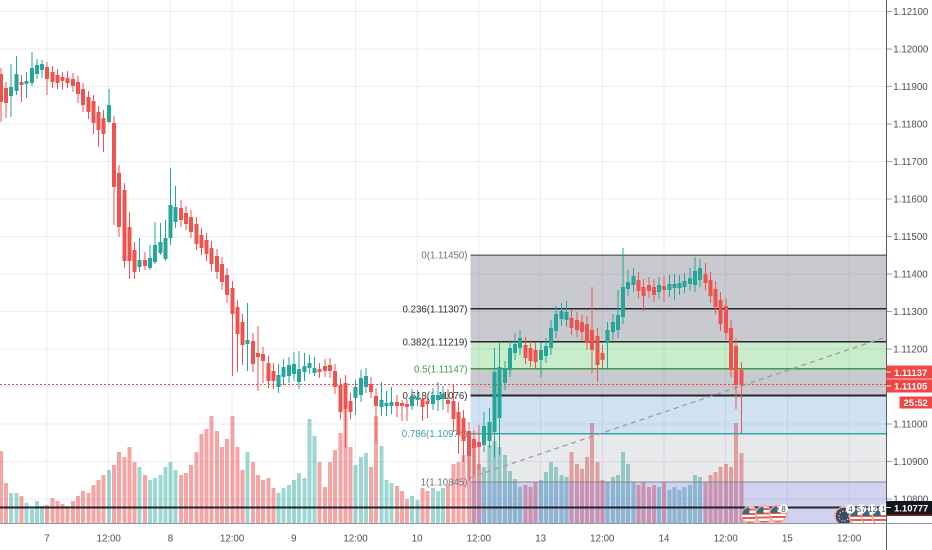 Image resolution: width=932 pixels, height=550 pixels. I want to click on svg-text: 57, so click(861, 509).